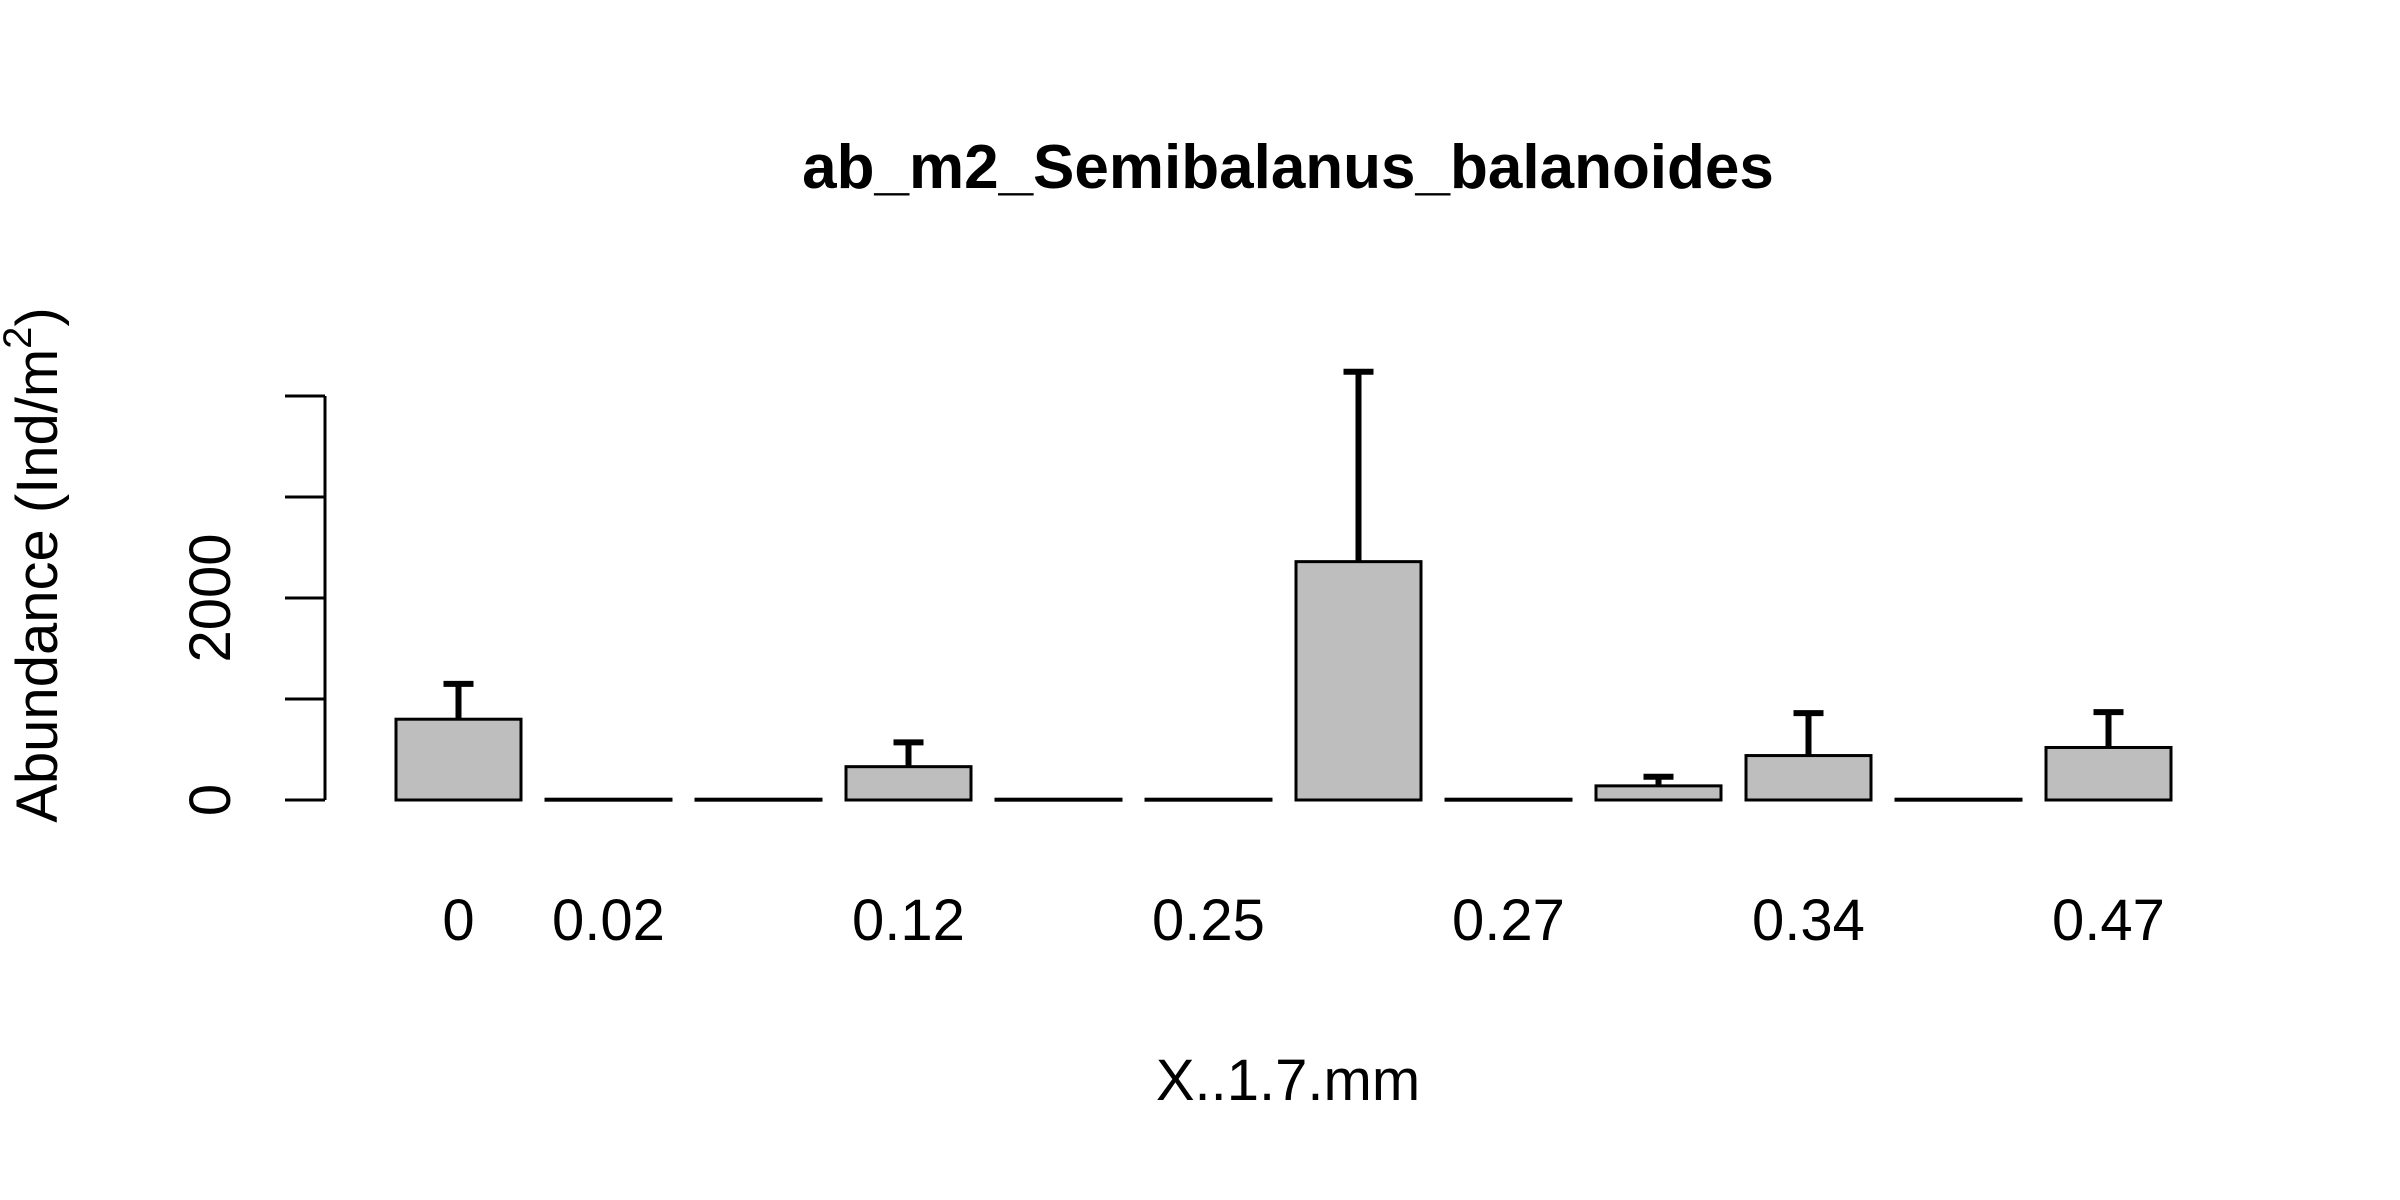 This screenshot has width=2400, height=1200. I want to click on y-tick-label: 0, so click(210, 800).